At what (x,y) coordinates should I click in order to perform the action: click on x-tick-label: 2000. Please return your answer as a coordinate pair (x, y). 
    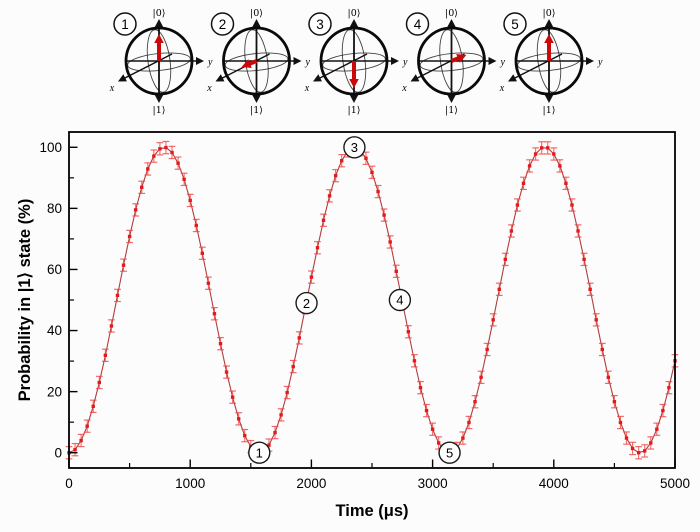
    Looking at the image, I should click on (311, 483).